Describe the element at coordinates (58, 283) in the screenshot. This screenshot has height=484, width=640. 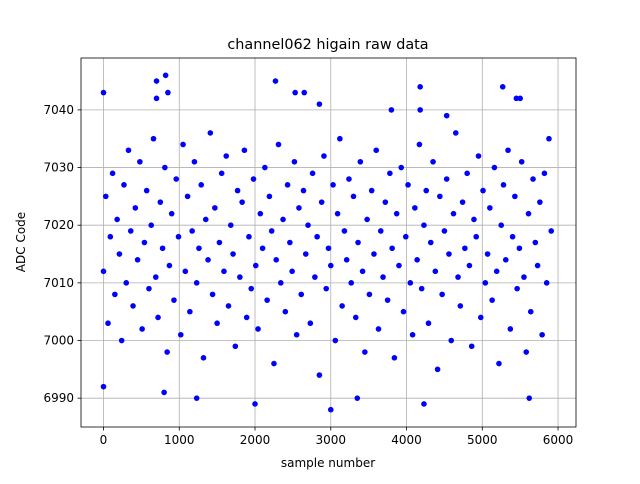
I see `y-tick-label: 7010` at that location.